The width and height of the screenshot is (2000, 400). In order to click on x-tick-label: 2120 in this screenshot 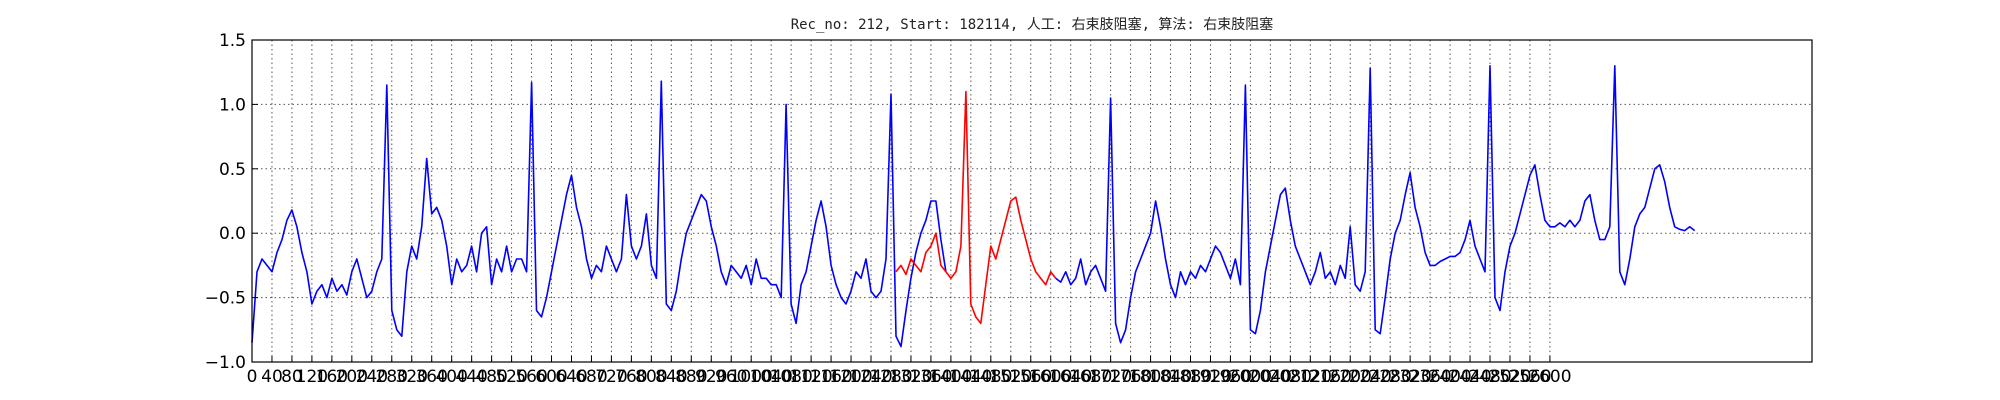, I will do `click(1310, 377)`.